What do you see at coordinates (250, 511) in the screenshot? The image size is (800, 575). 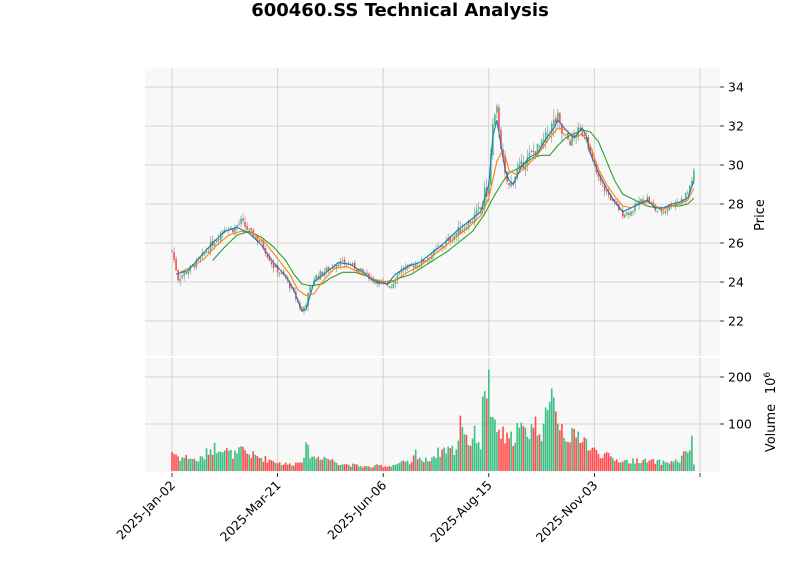 I see `x-tick-label: 2025-Mar-21` at bounding box center [250, 511].